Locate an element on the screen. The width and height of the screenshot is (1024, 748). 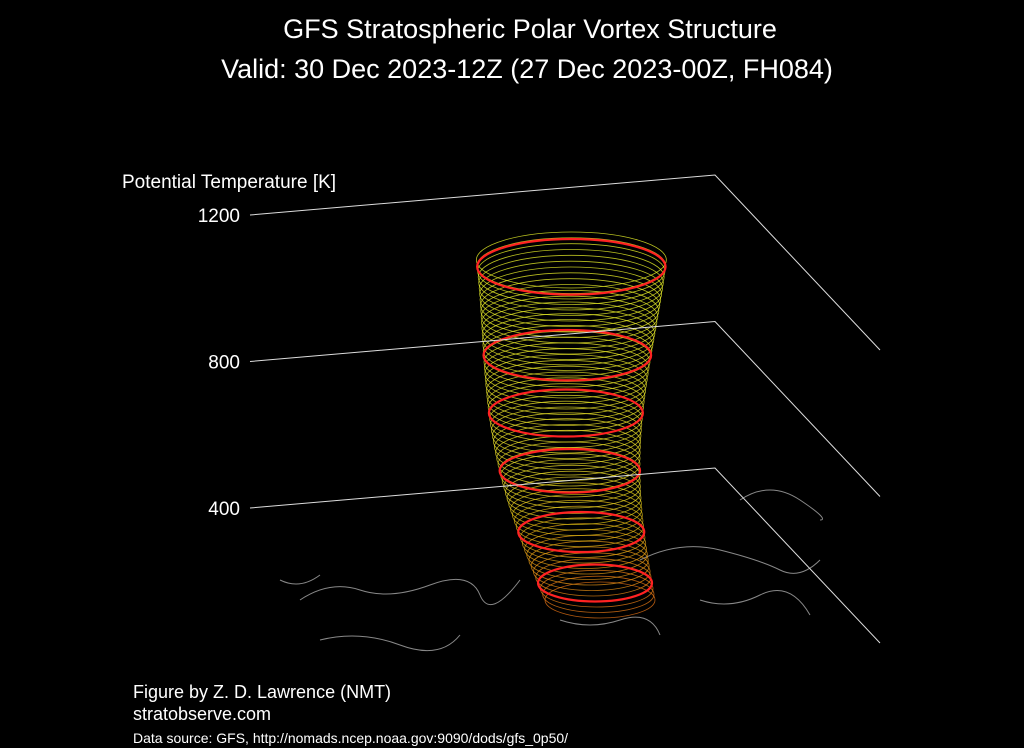
vortex is located at coordinates (571, 425).